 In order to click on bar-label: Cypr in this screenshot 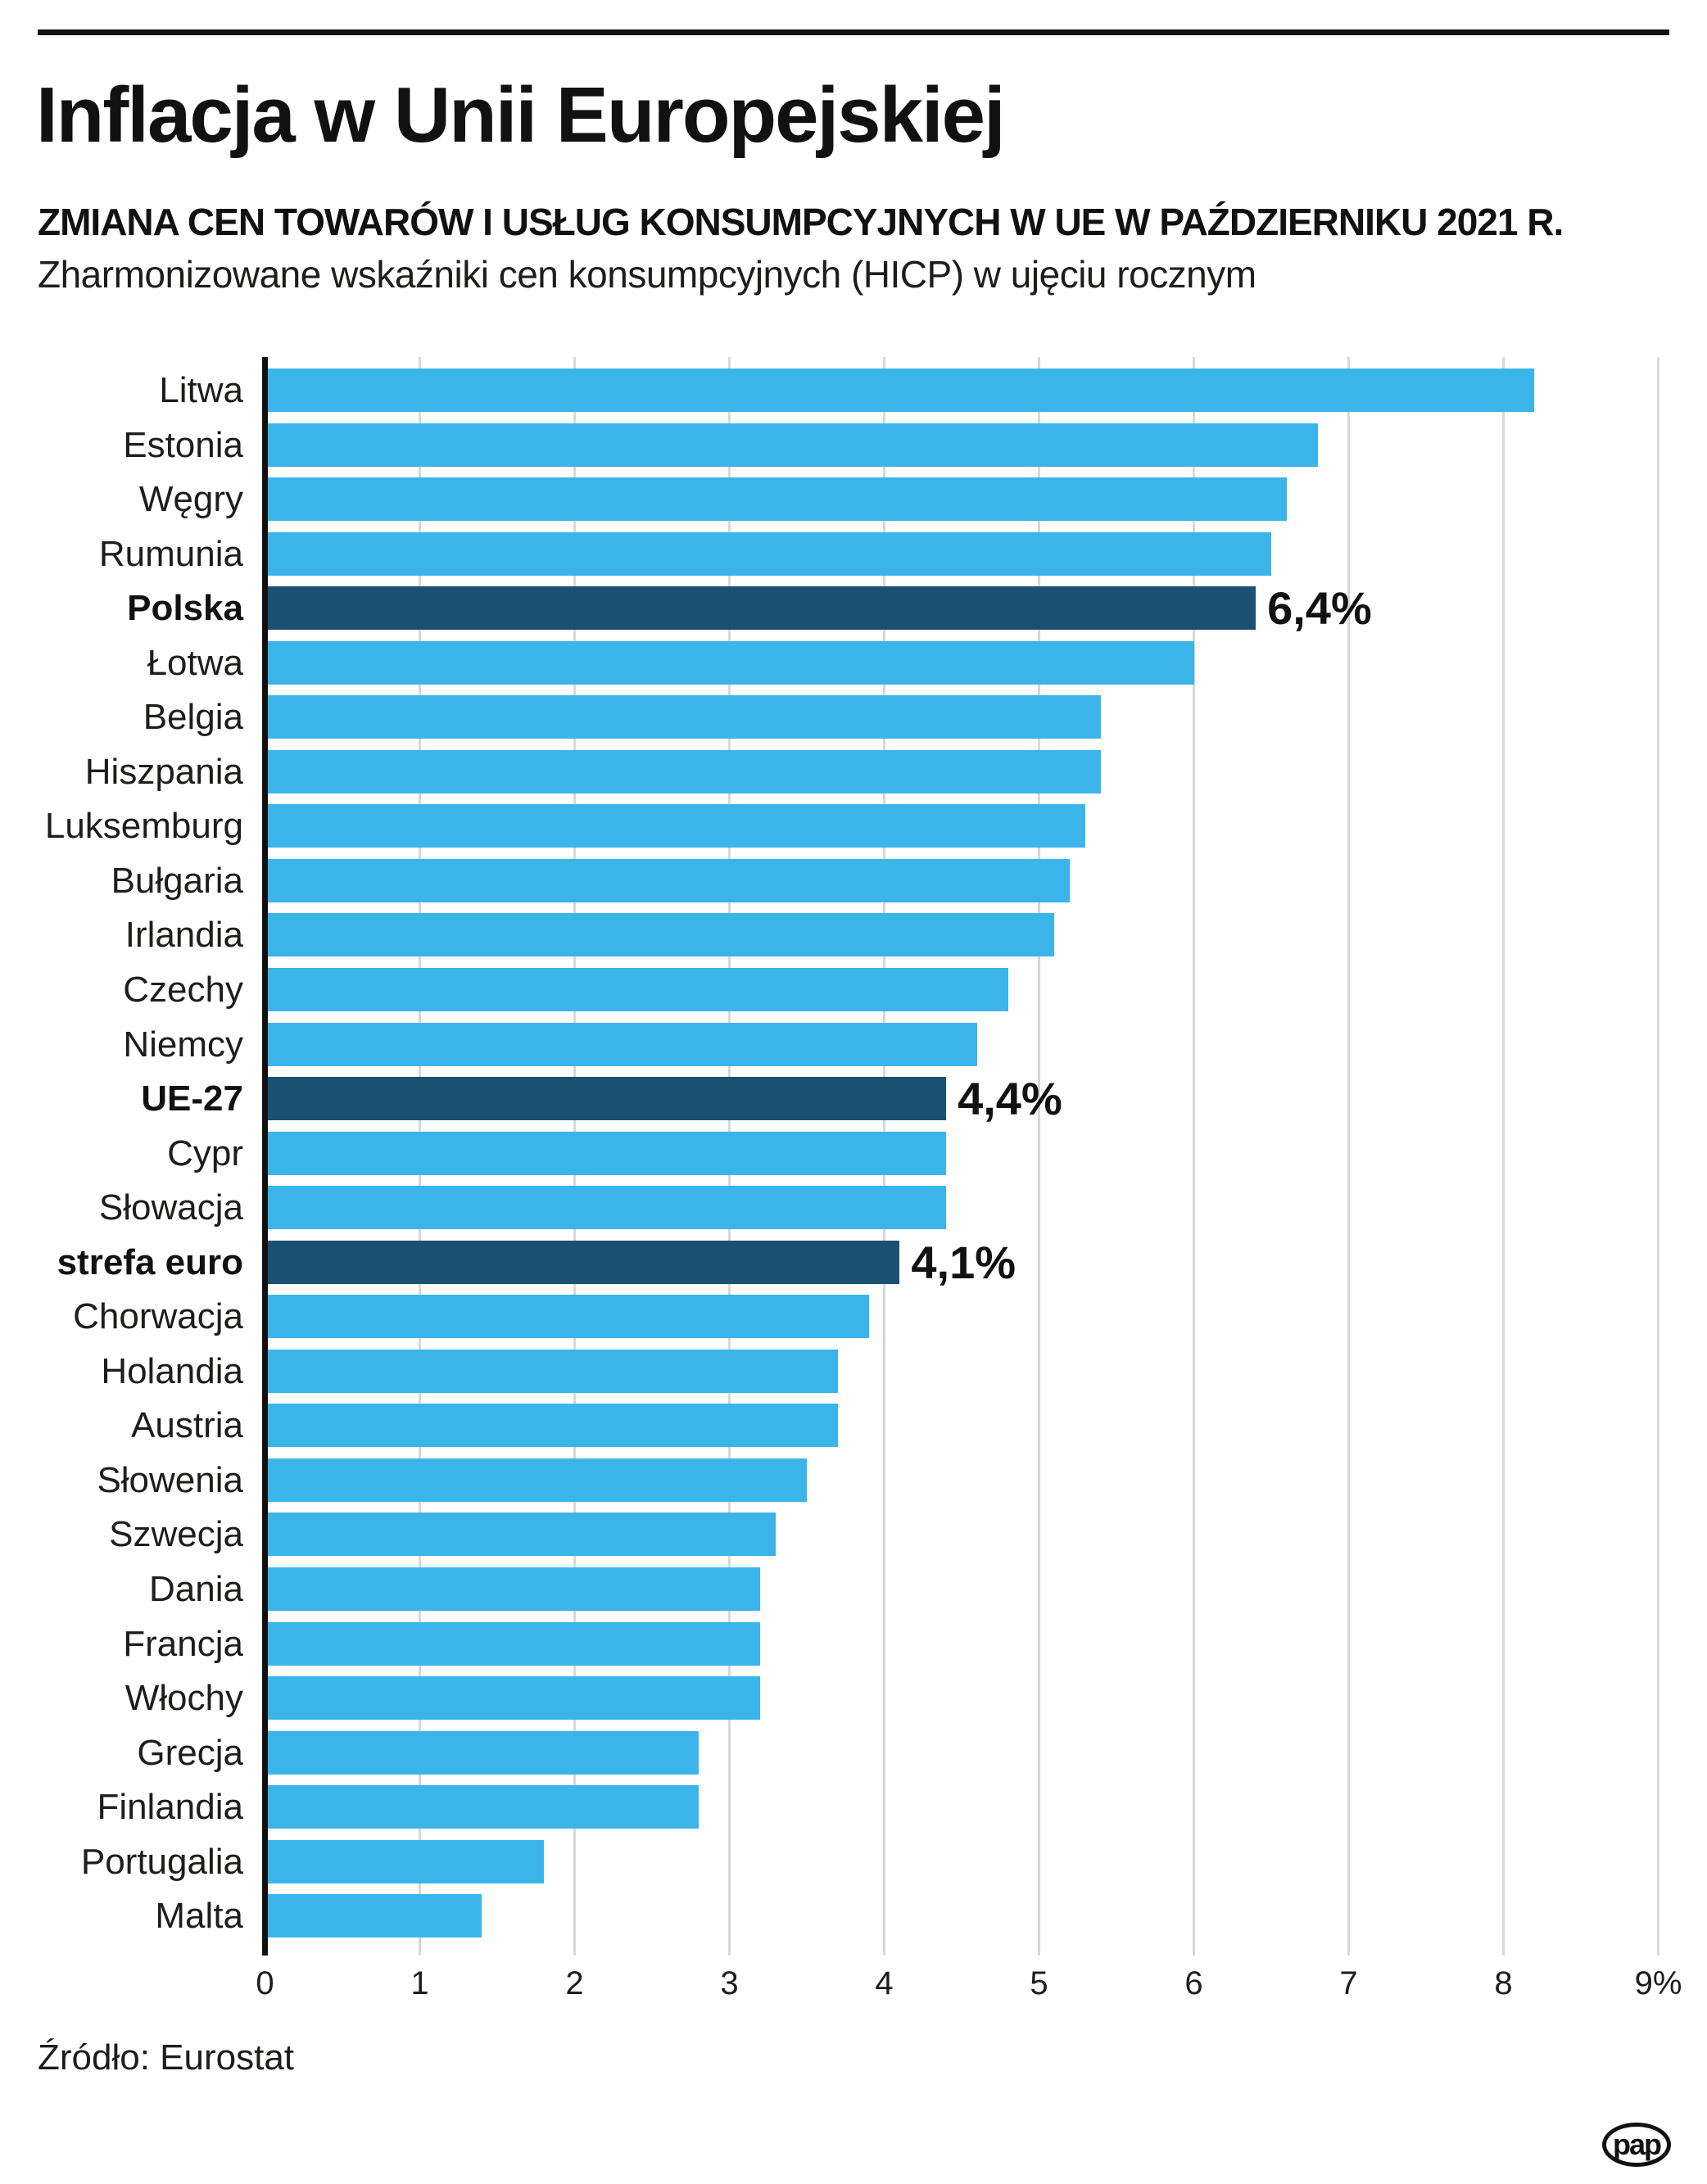, I will do `click(205, 1153)`.